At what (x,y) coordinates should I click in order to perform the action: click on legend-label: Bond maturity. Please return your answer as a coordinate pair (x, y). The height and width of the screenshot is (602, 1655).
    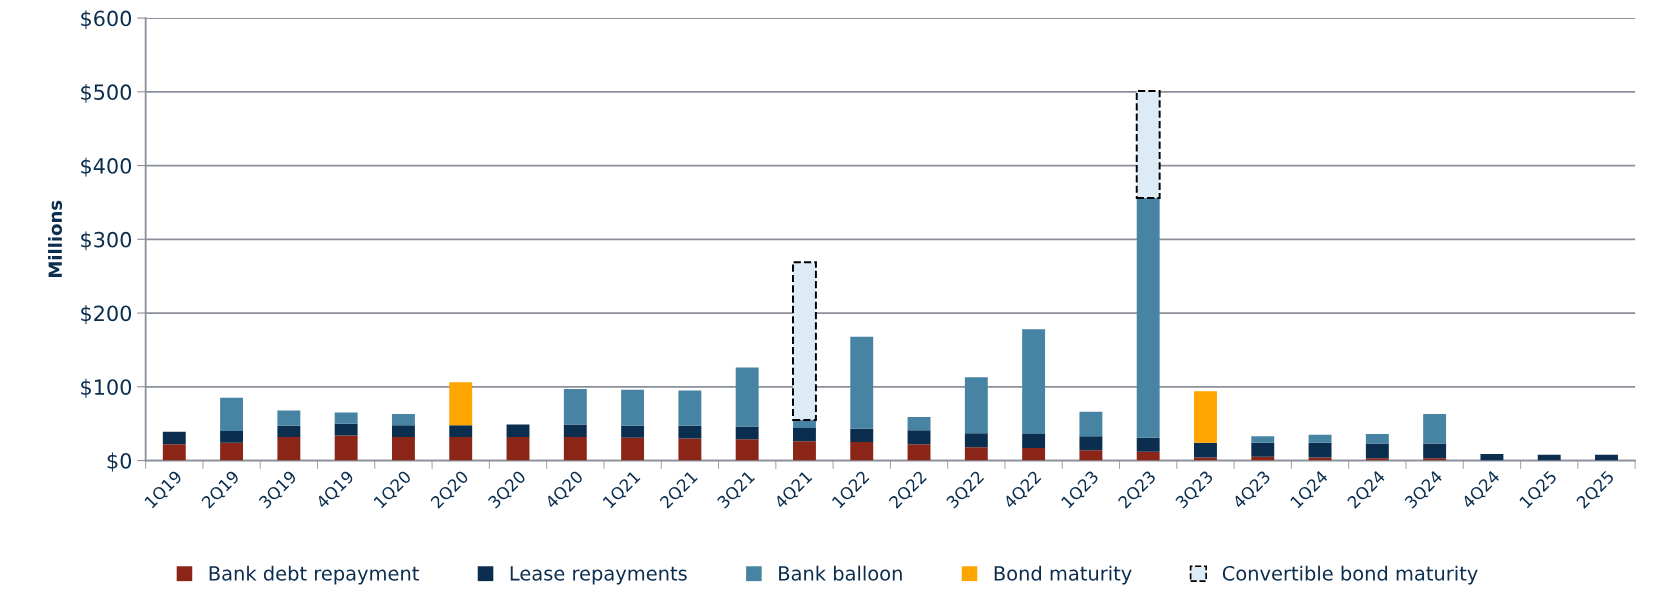
    Looking at the image, I should click on (1063, 575).